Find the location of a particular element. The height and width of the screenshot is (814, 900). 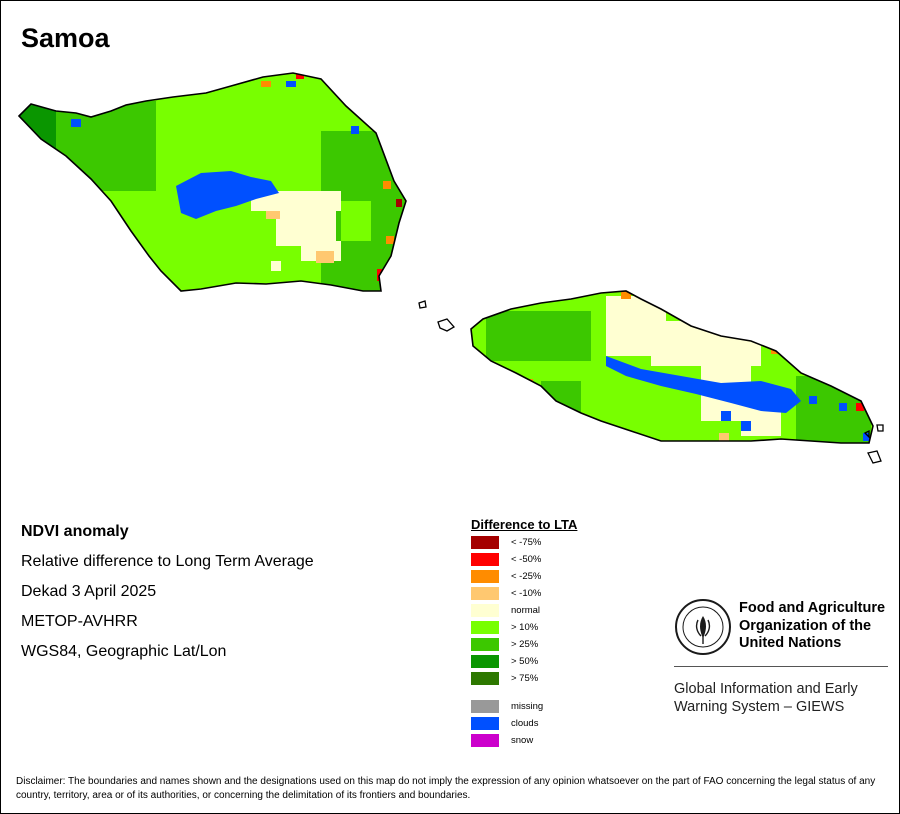

upolu-island is located at coordinates (672, 367).